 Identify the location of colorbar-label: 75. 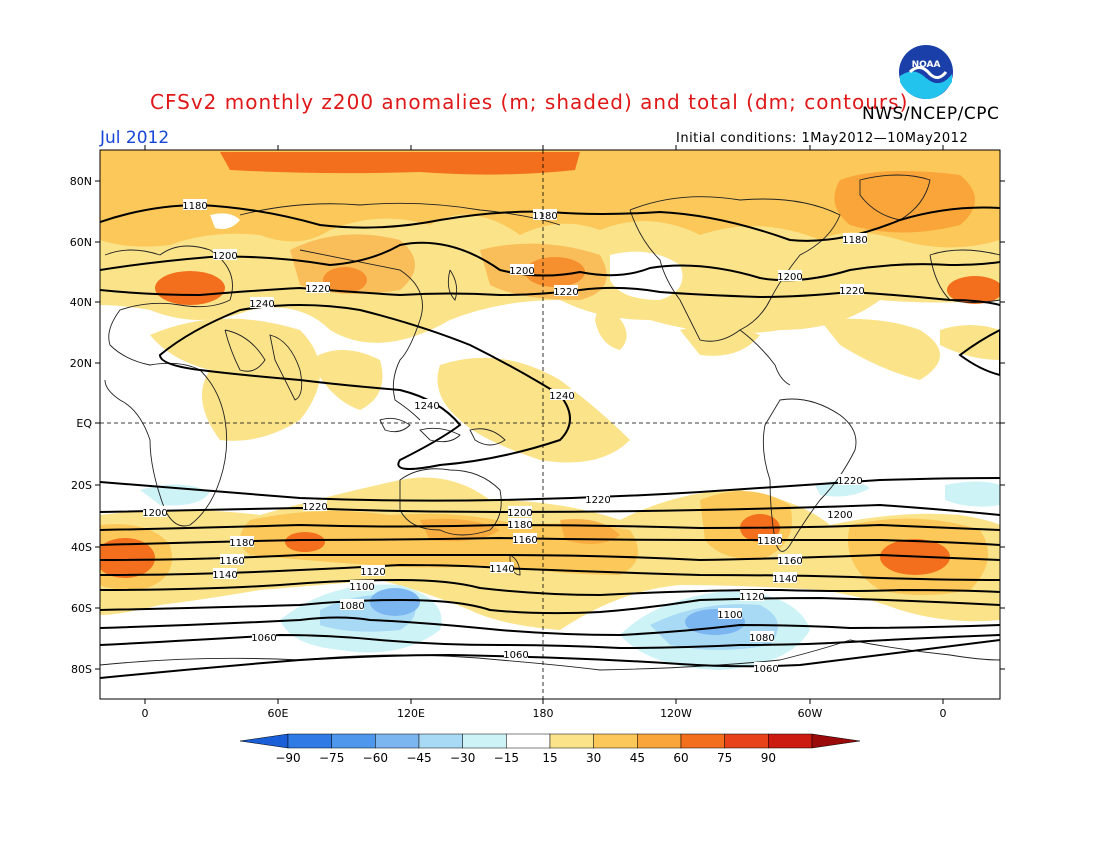
(724, 758).